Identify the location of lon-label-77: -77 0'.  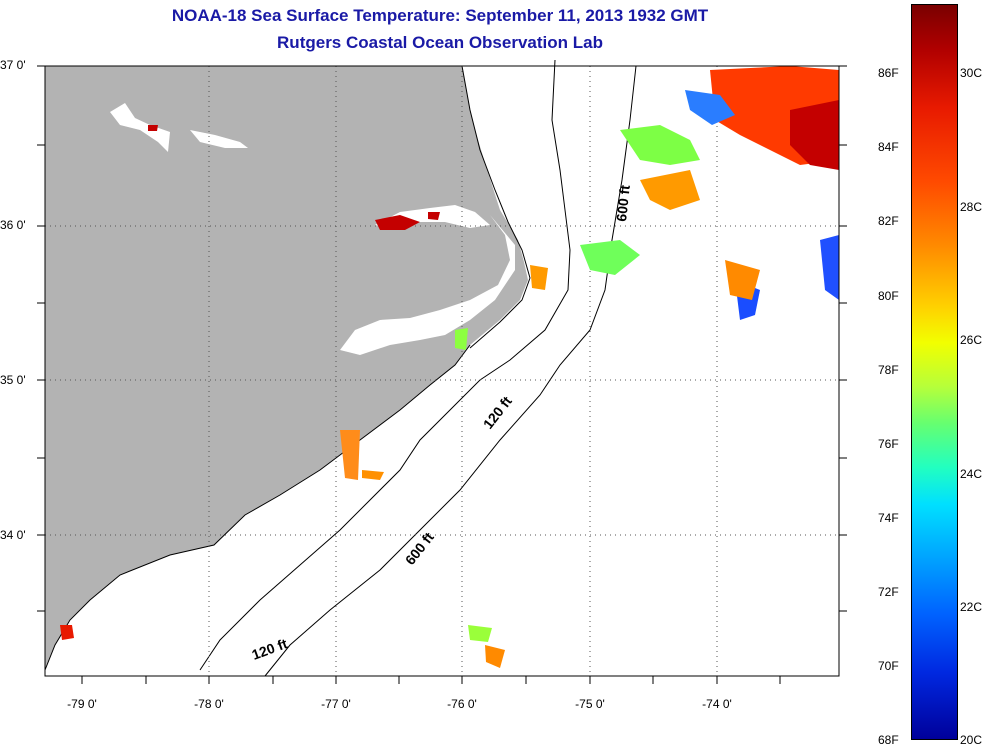
(336, 704).